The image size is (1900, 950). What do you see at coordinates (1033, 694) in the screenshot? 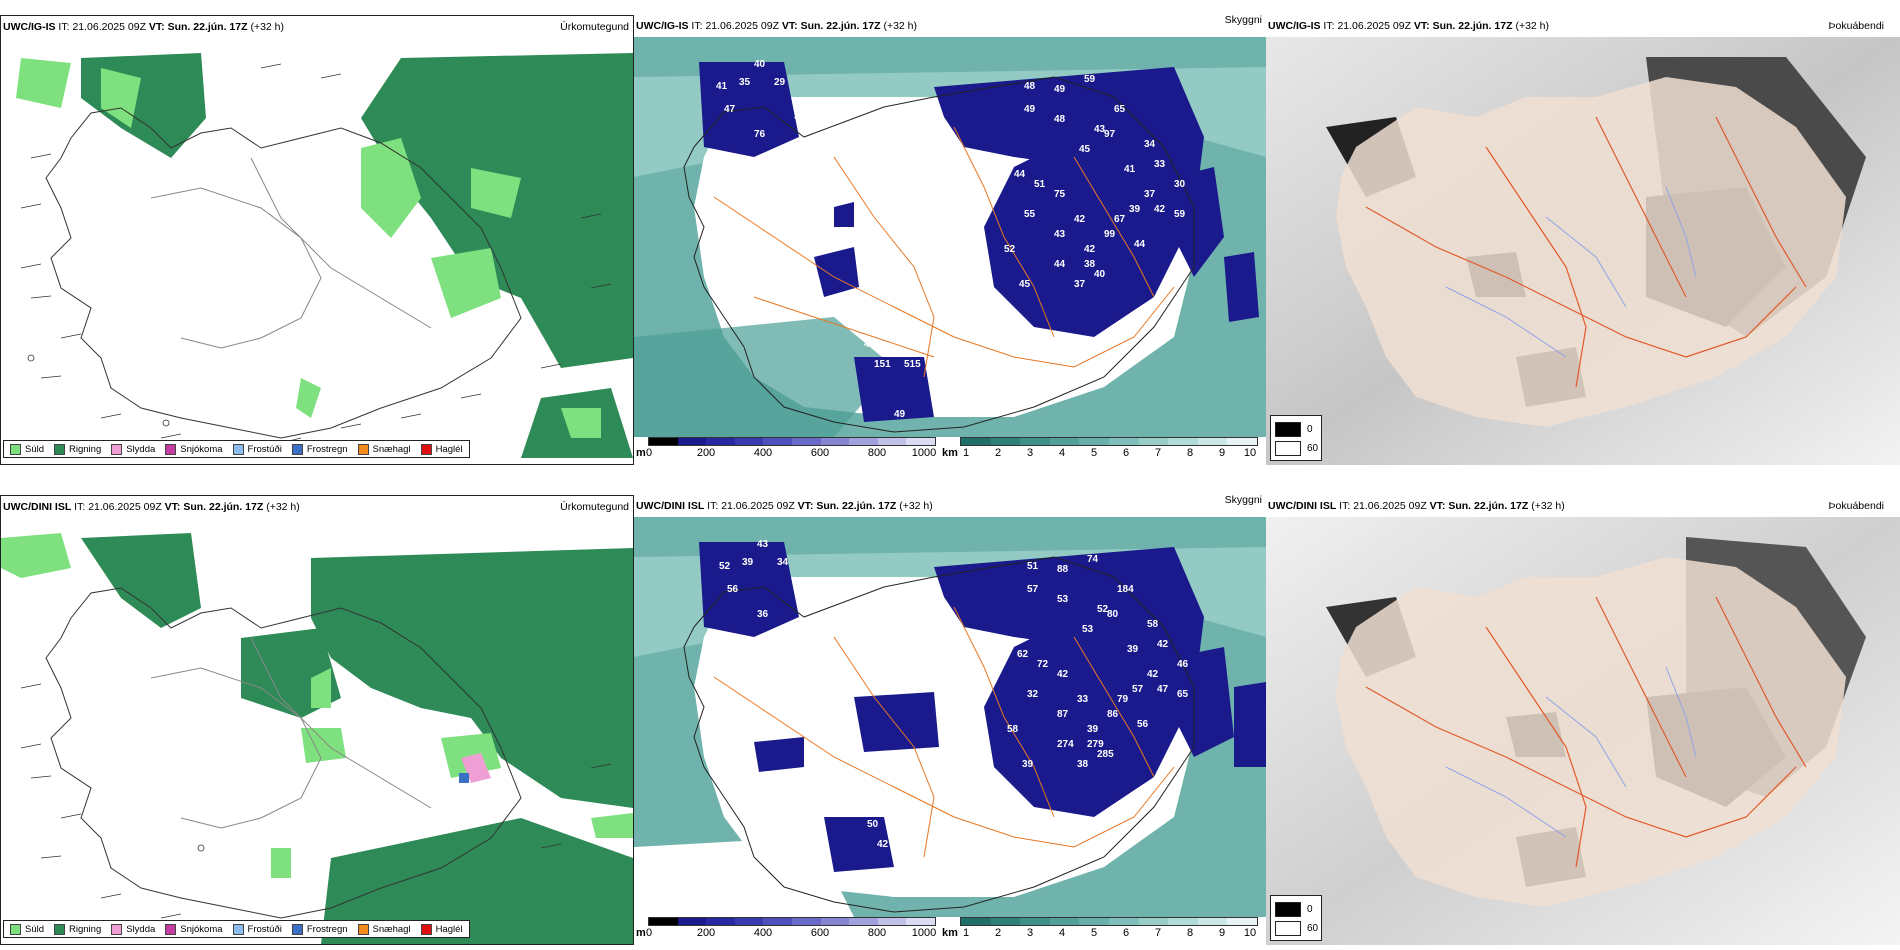
I see `visibility-value-label: 32` at bounding box center [1033, 694].